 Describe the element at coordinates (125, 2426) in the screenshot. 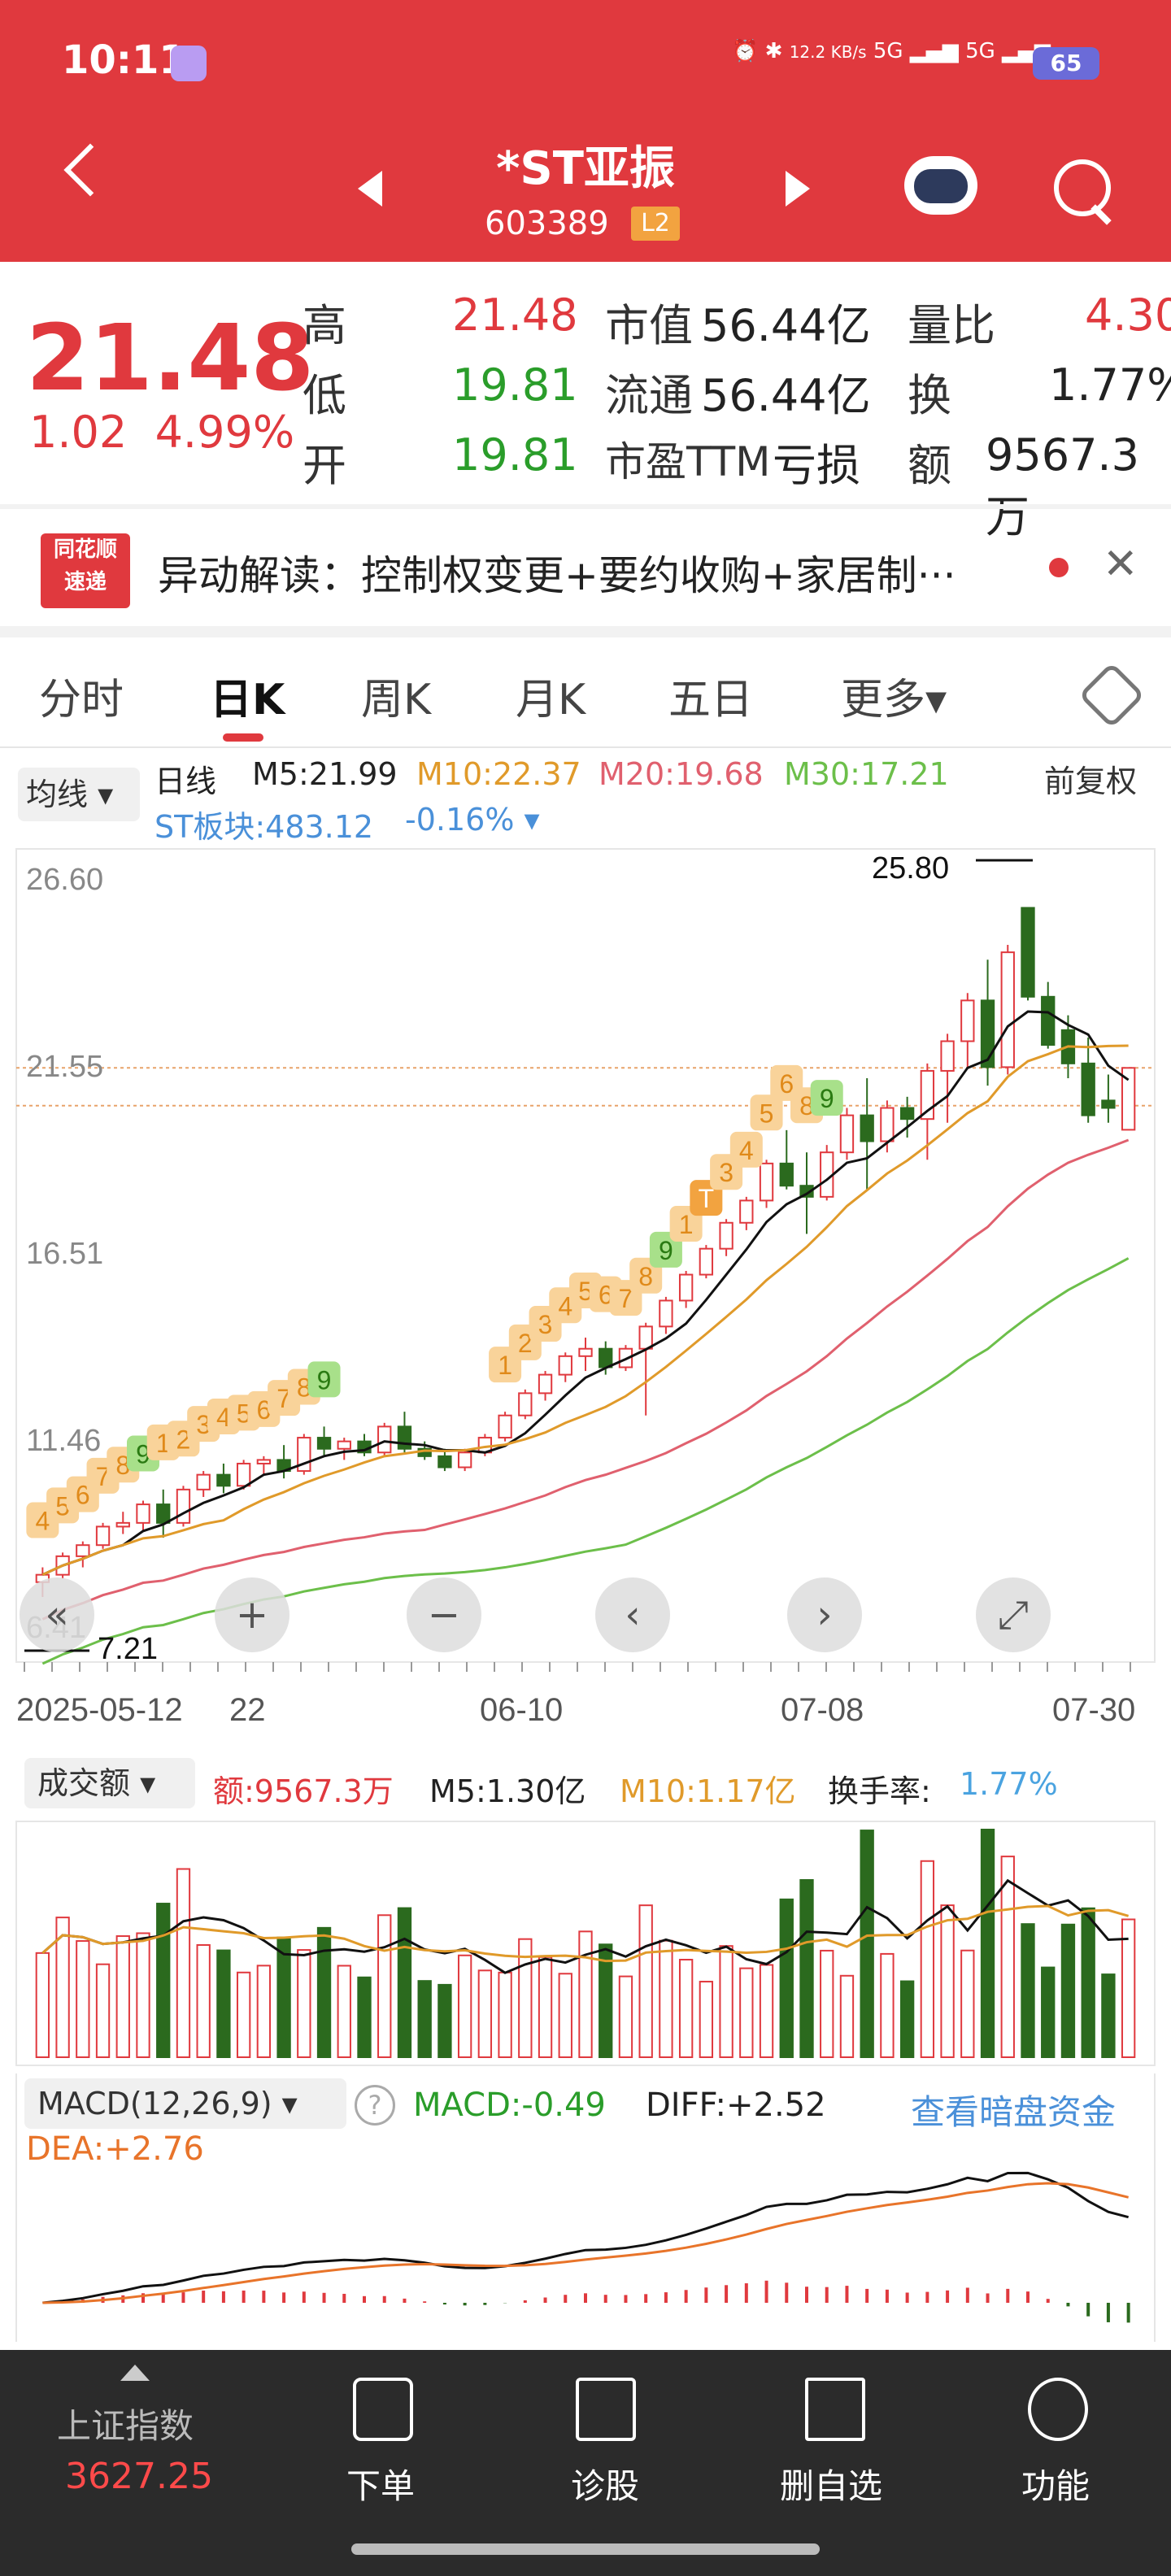

I see `index-name: 上证指数` at that location.